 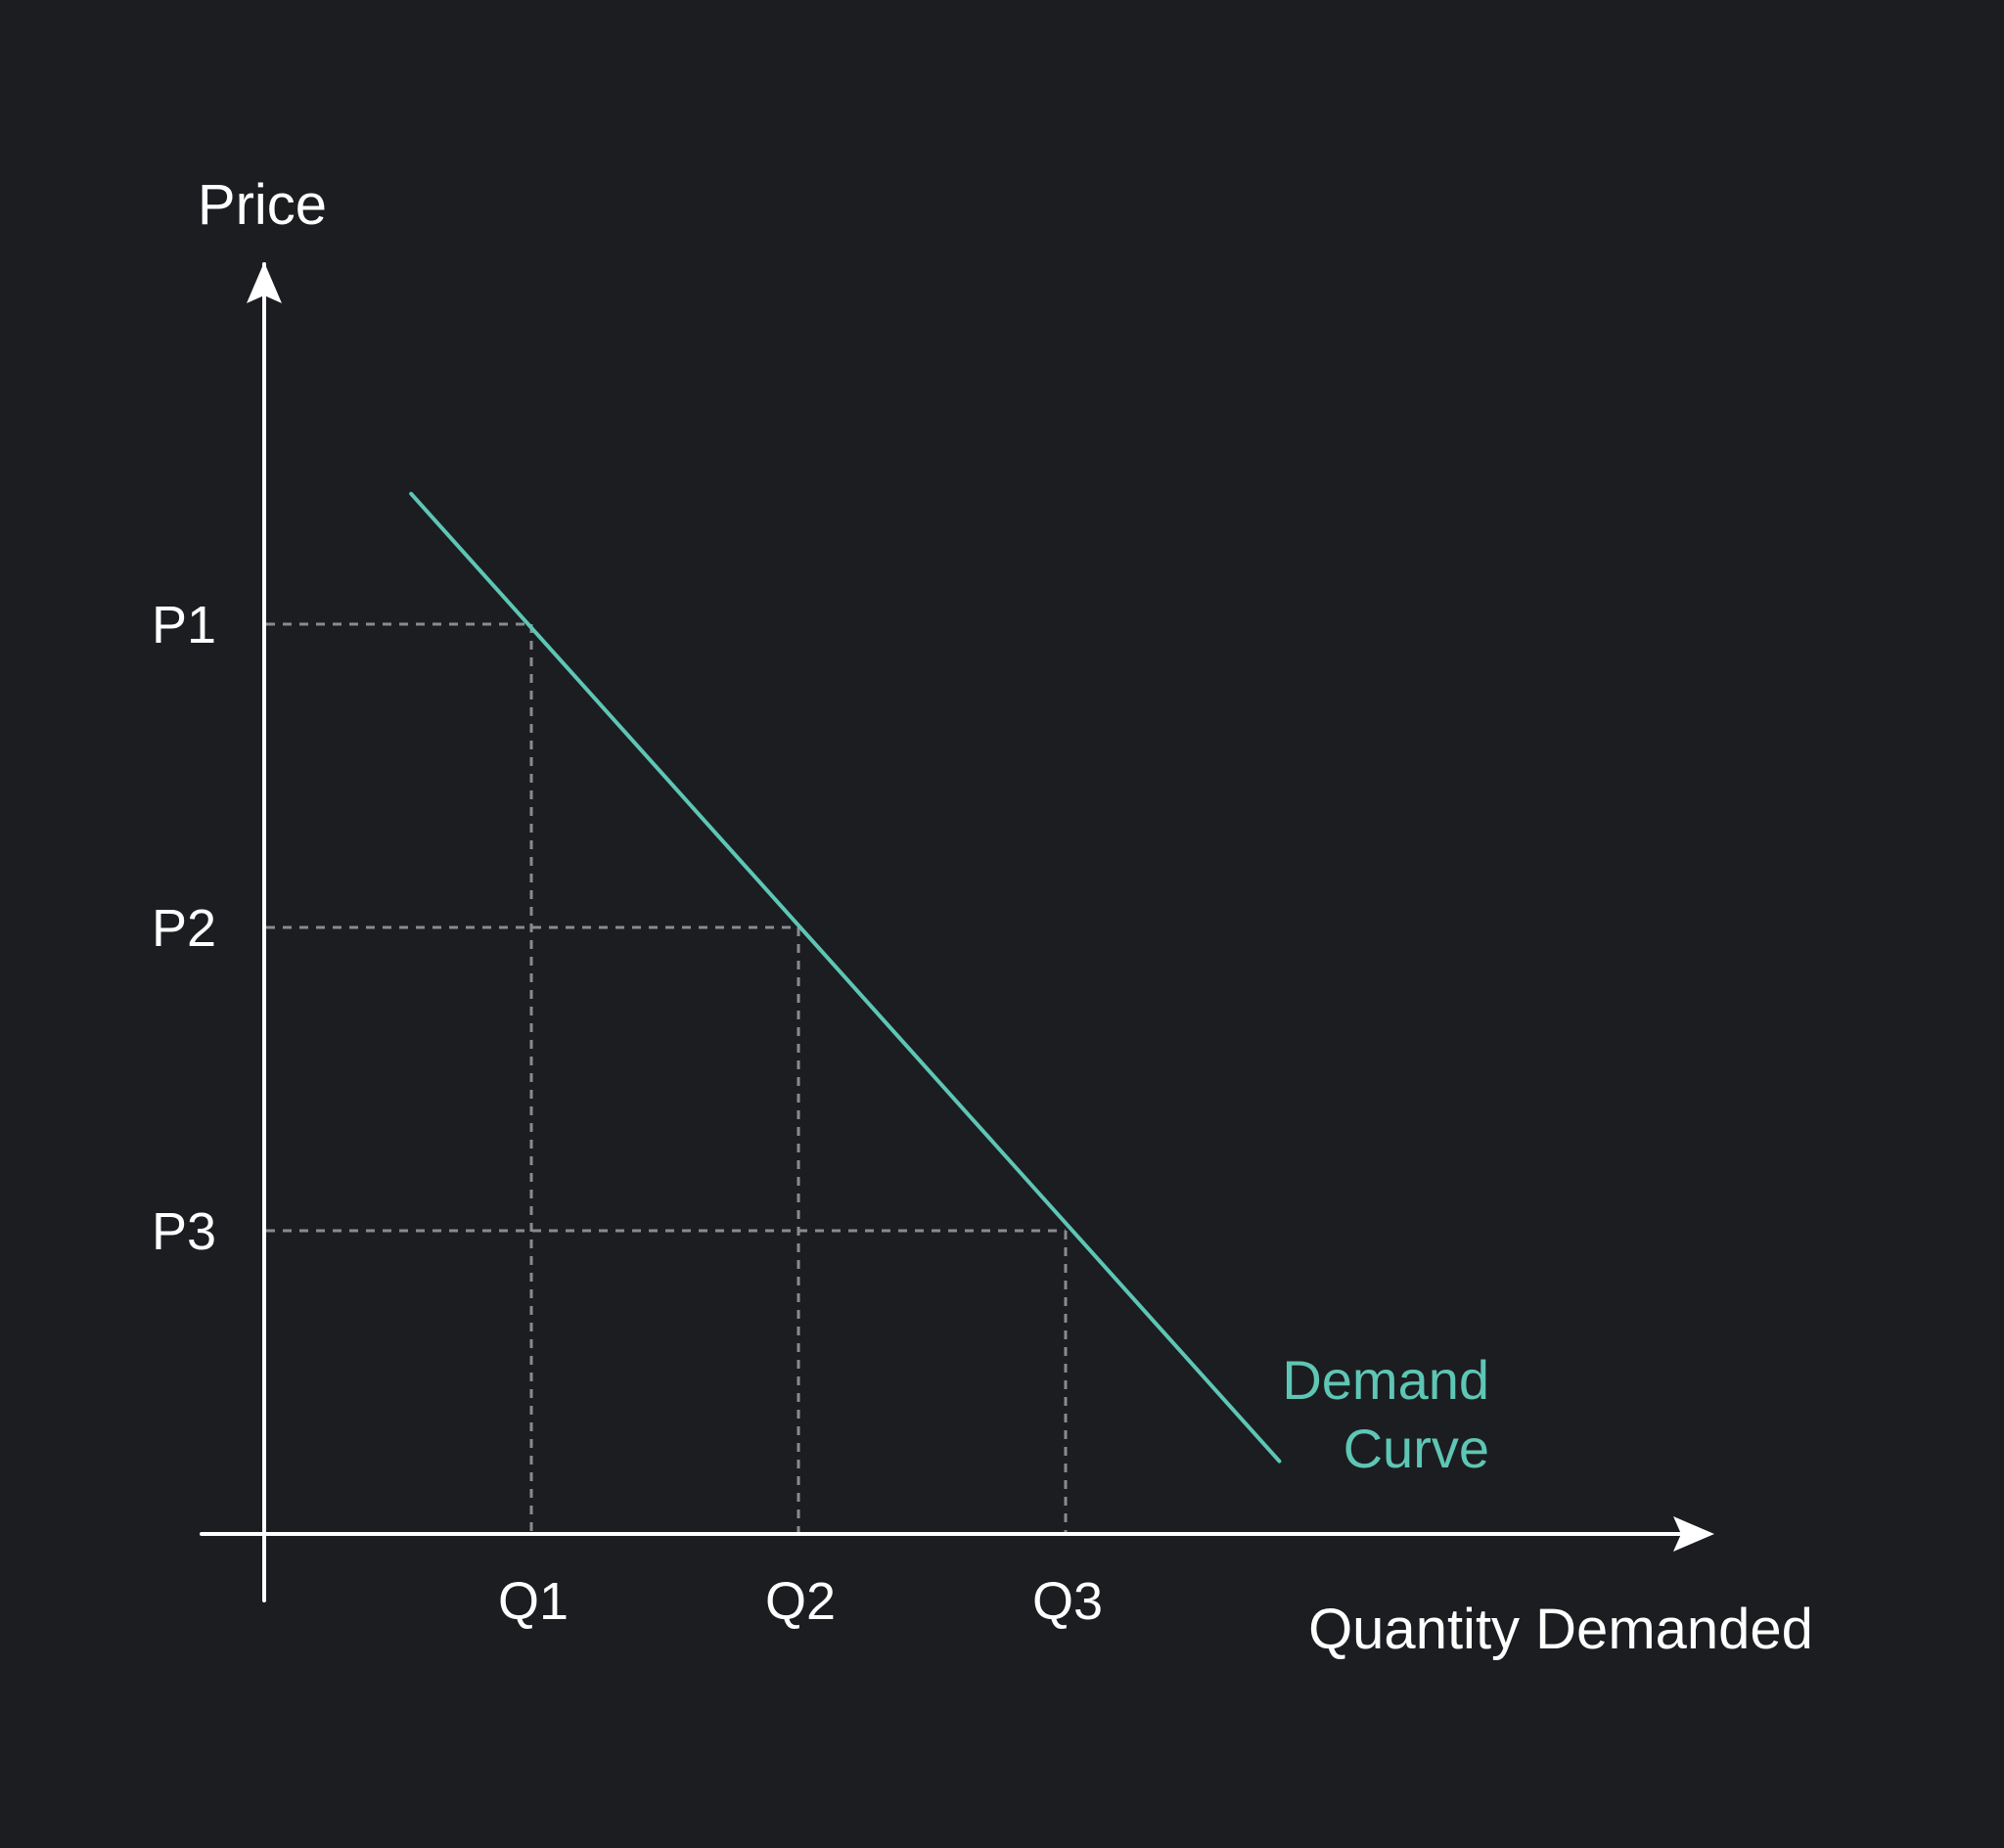 I want to click on x-tick-label-q2: Q2, so click(x=800, y=1601).